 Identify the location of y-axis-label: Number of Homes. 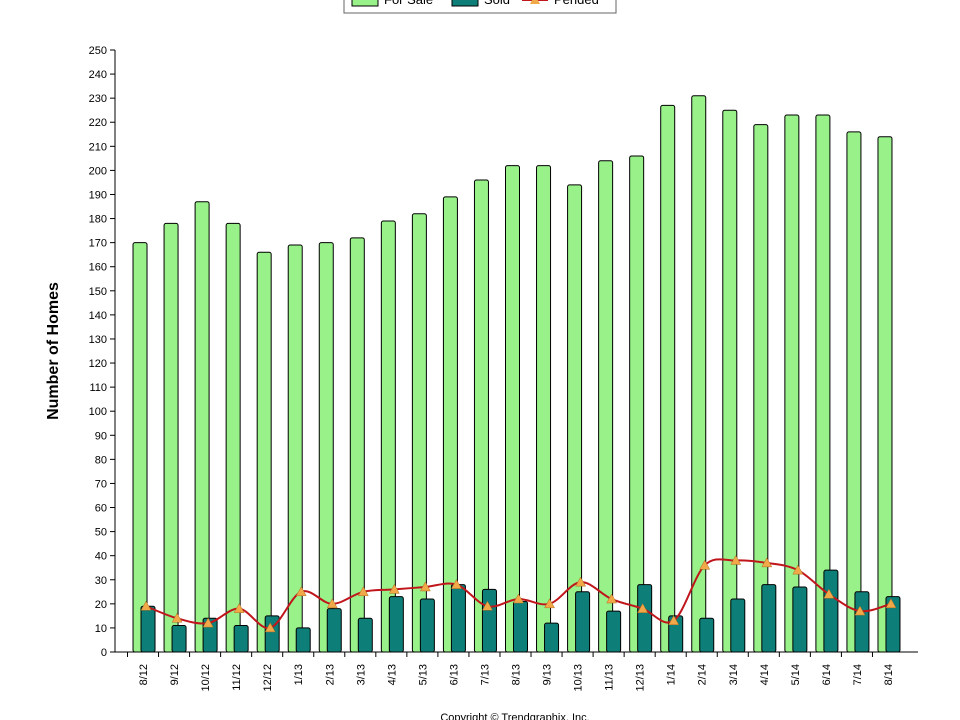
(53, 351).